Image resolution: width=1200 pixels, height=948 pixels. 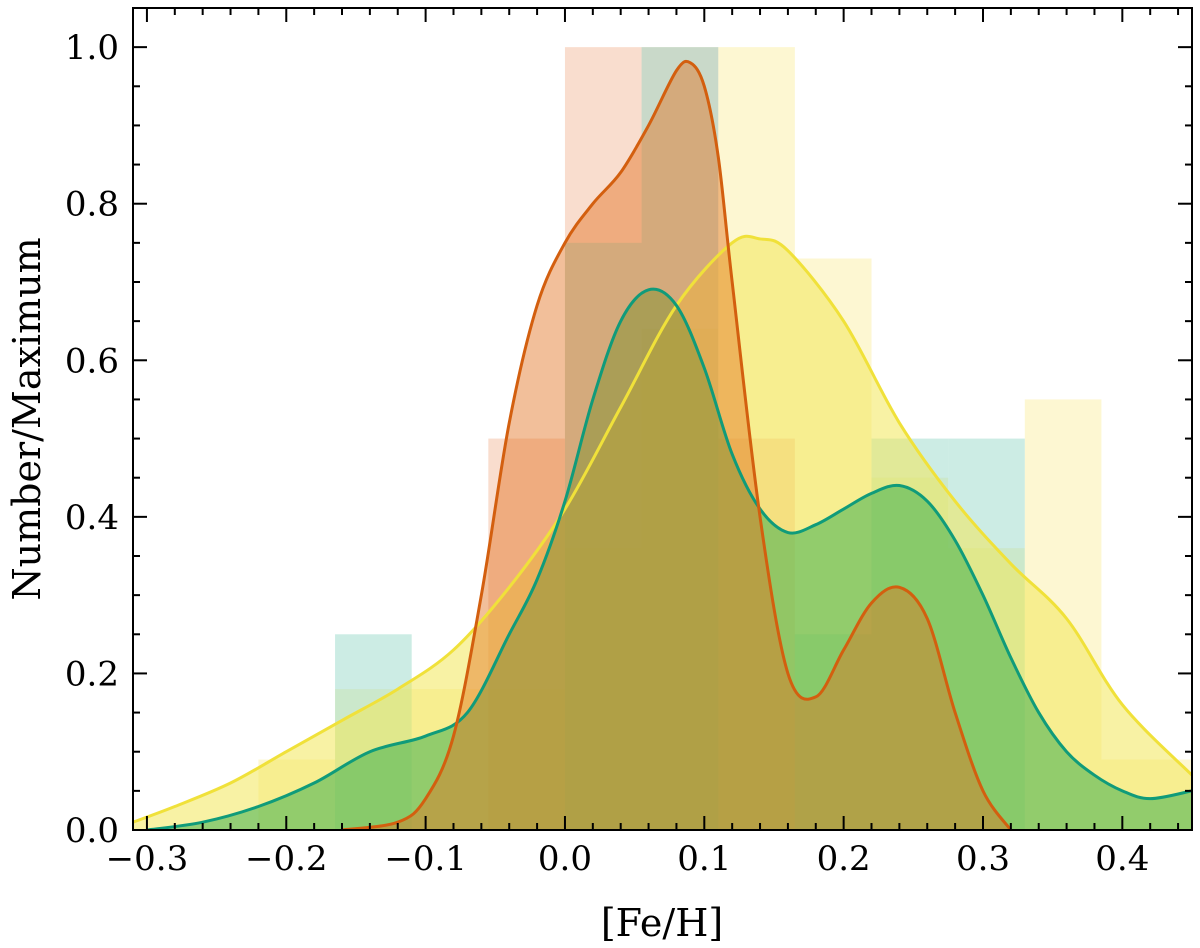 What do you see at coordinates (1122, 859) in the screenshot?
I see `x-tick-label: 0.4` at bounding box center [1122, 859].